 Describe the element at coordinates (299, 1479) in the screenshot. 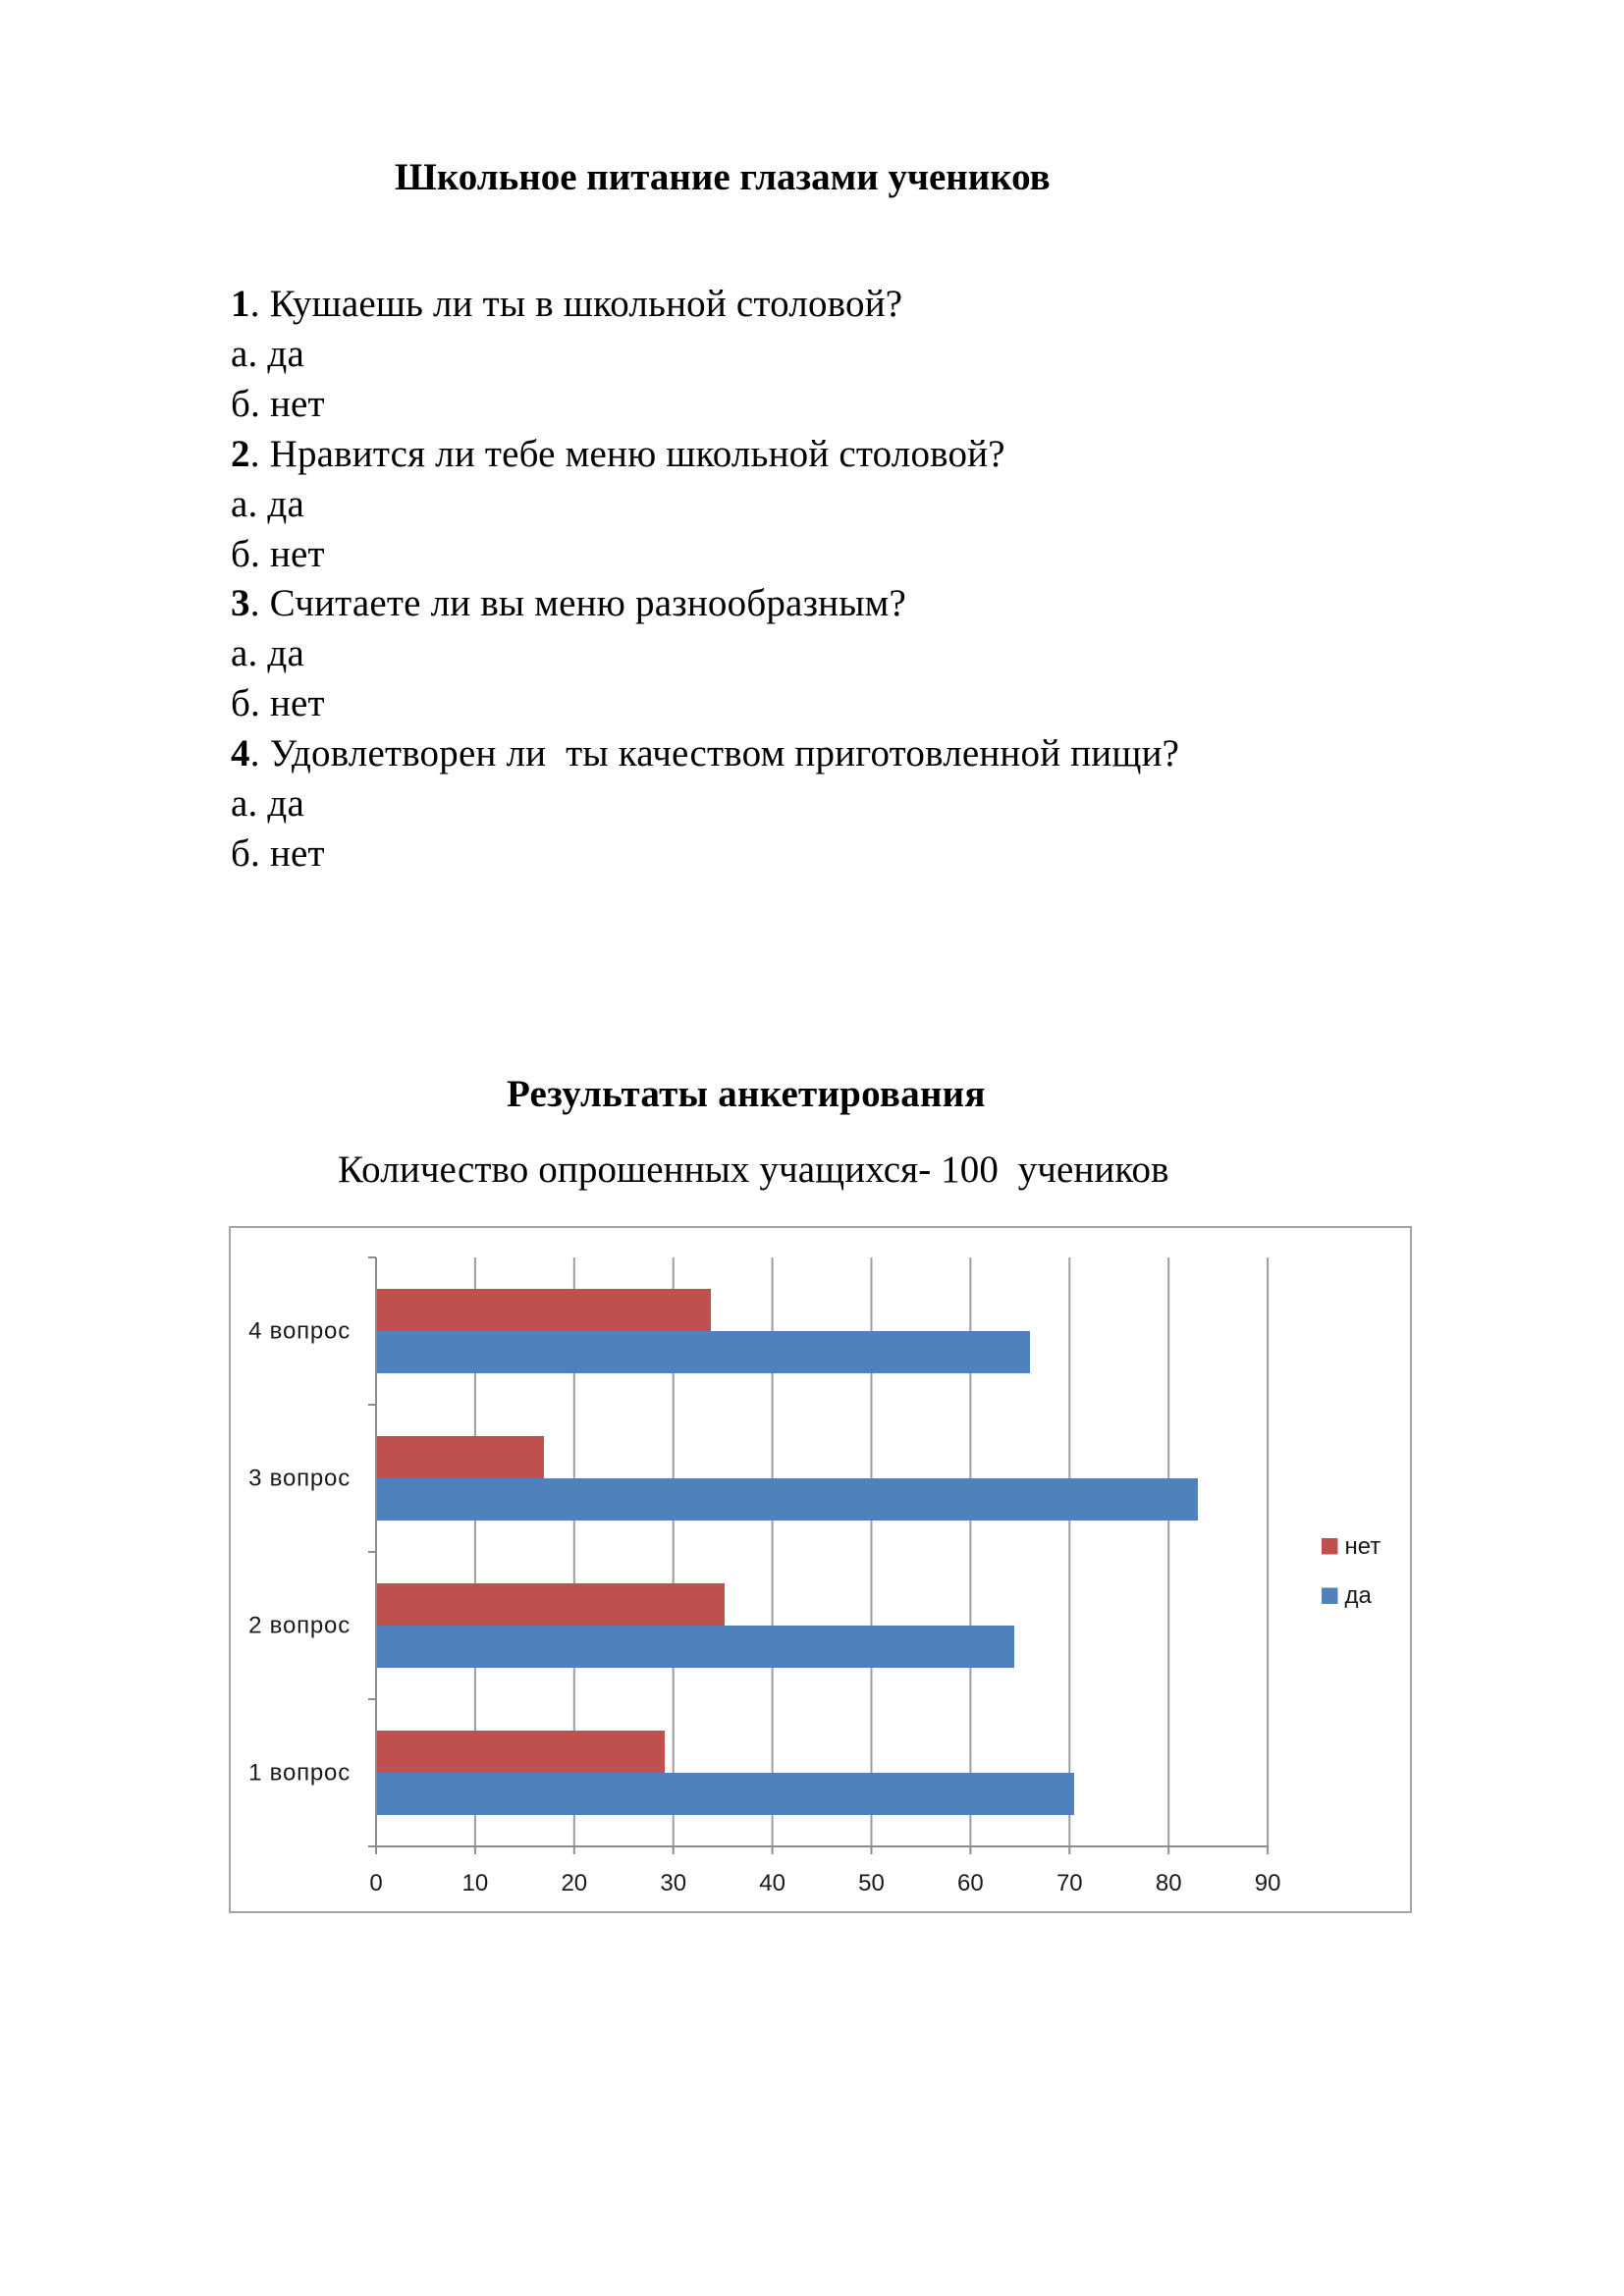

I see `svg-text: 3 вопрос` at that location.